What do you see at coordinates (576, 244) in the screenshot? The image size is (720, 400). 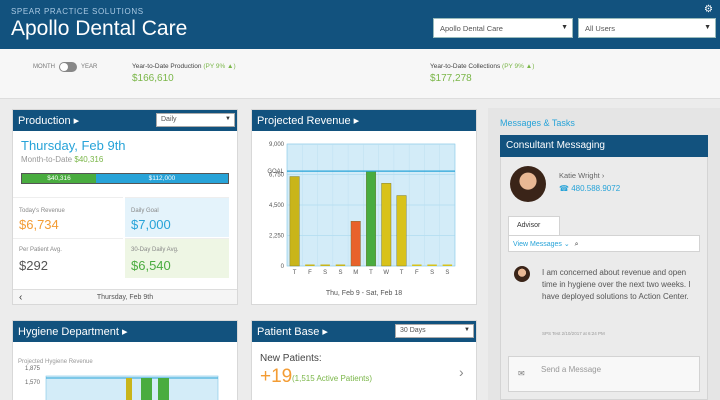 I see `search-icon: ⌕` at bounding box center [576, 244].